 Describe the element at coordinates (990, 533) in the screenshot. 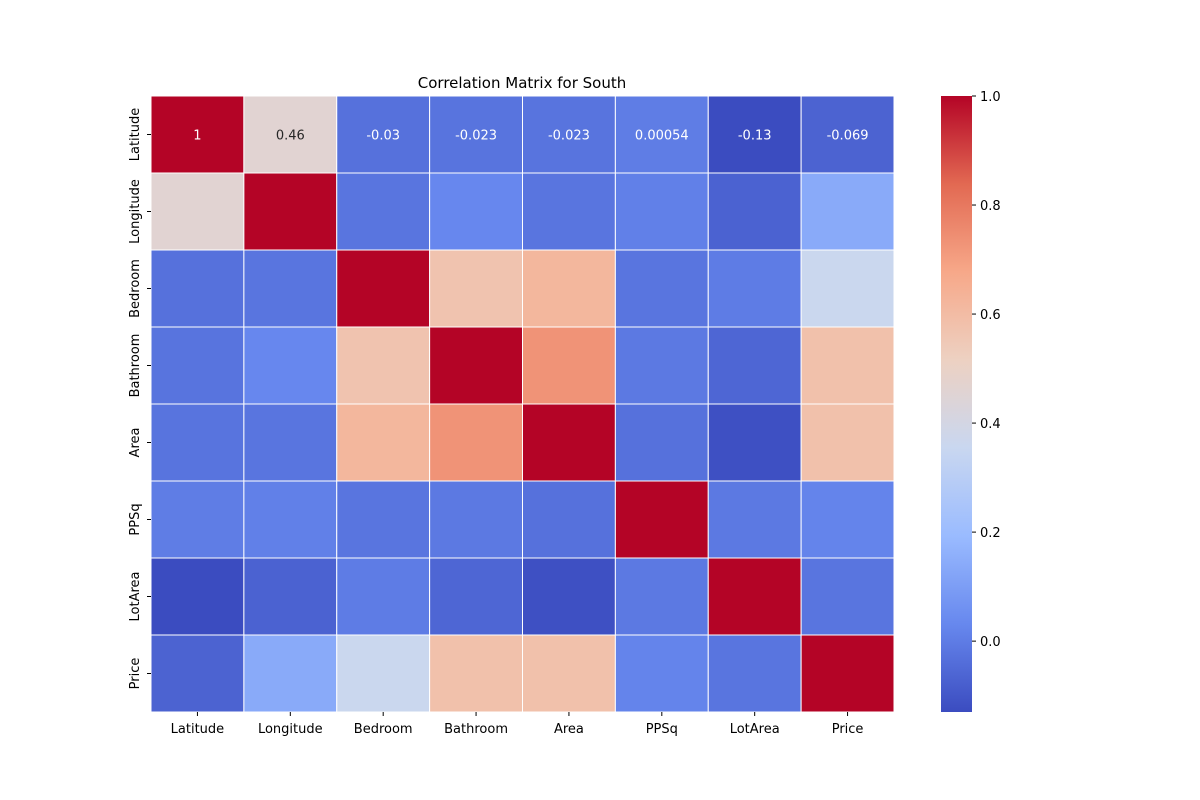

I see `colorbar-tick-label: 0.2` at that location.